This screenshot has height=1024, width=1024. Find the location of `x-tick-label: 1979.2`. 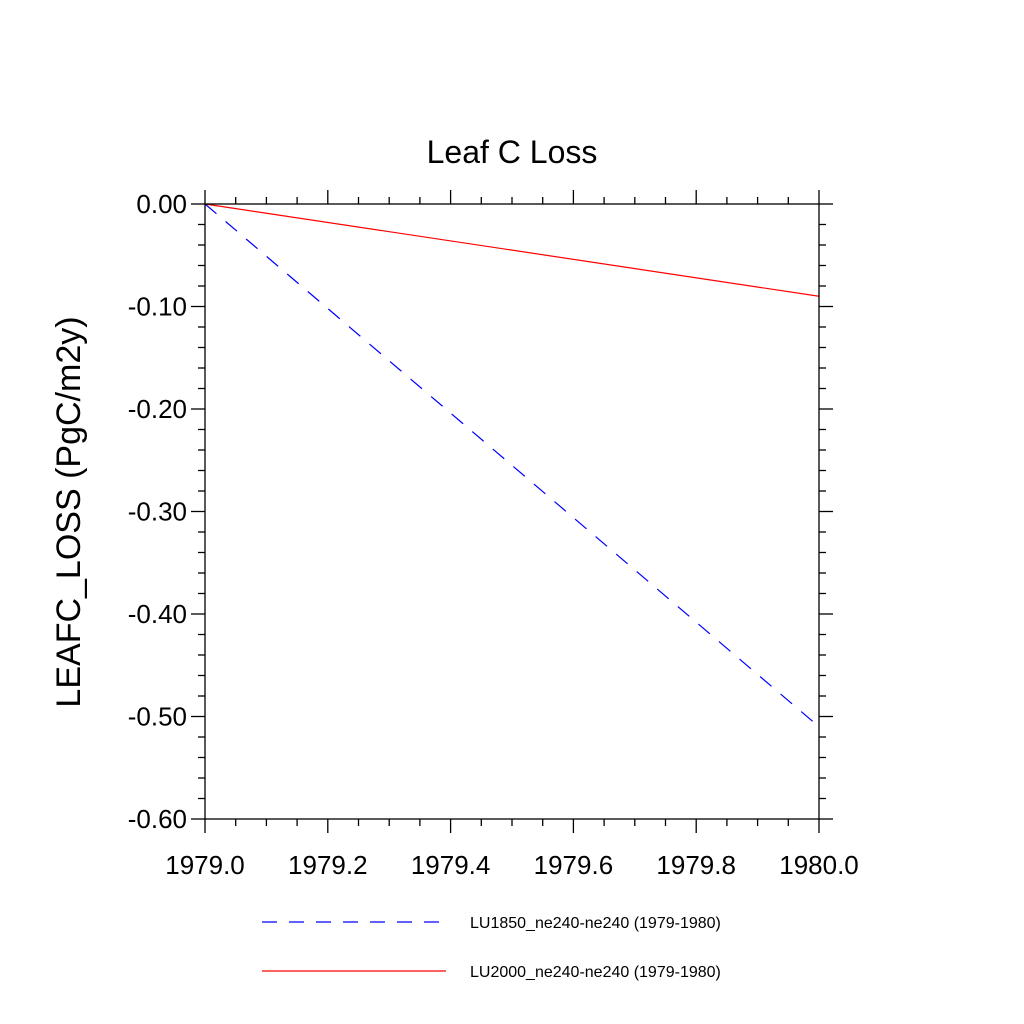

x-tick-label: 1979.2 is located at coordinates (328, 865).